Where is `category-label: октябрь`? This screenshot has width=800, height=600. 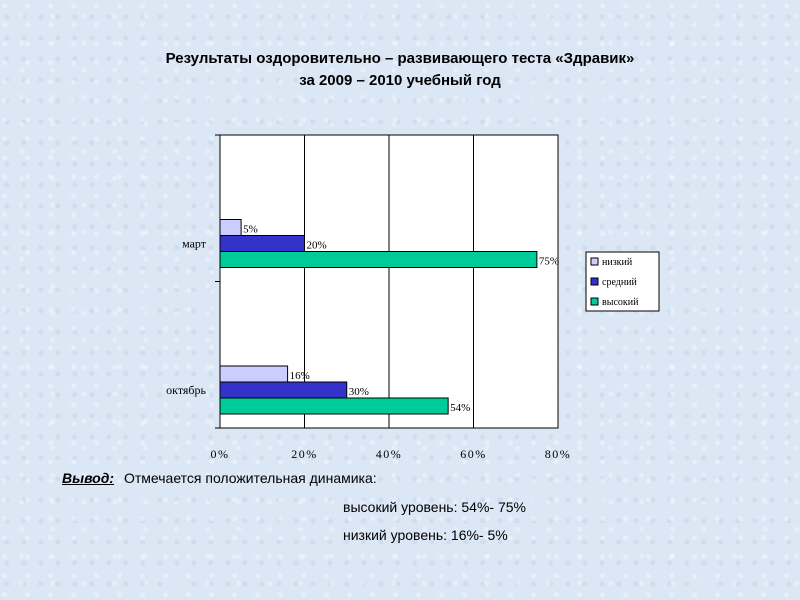
category-label: октябрь is located at coordinates (186, 390).